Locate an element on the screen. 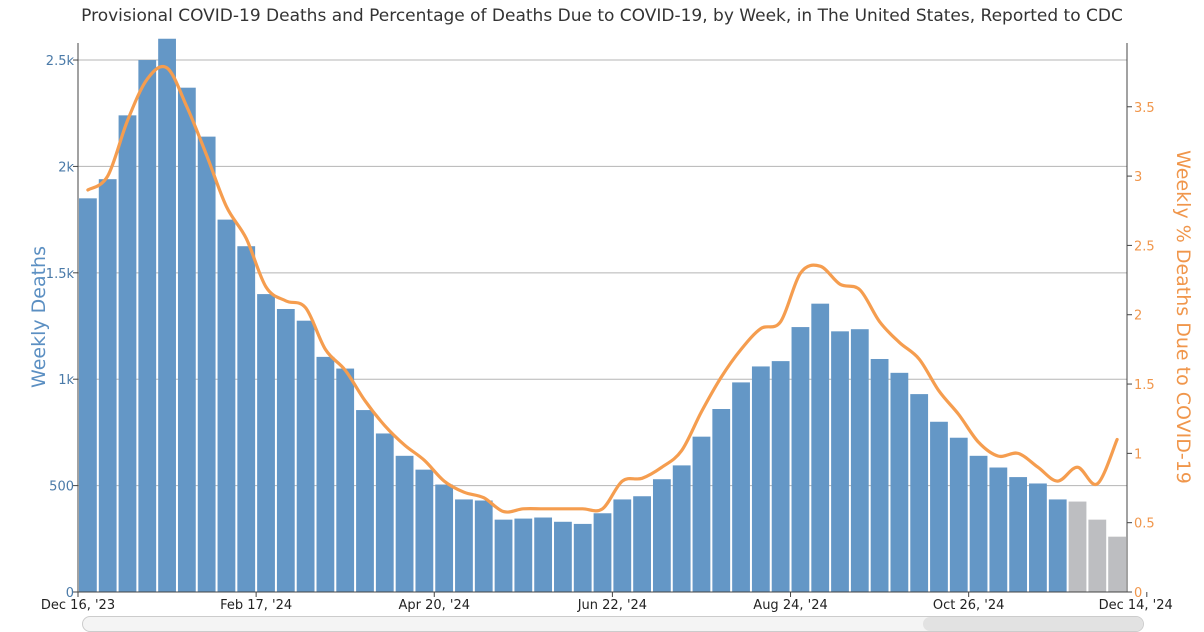  left-tick-label: 500 is located at coordinates (61, 487).